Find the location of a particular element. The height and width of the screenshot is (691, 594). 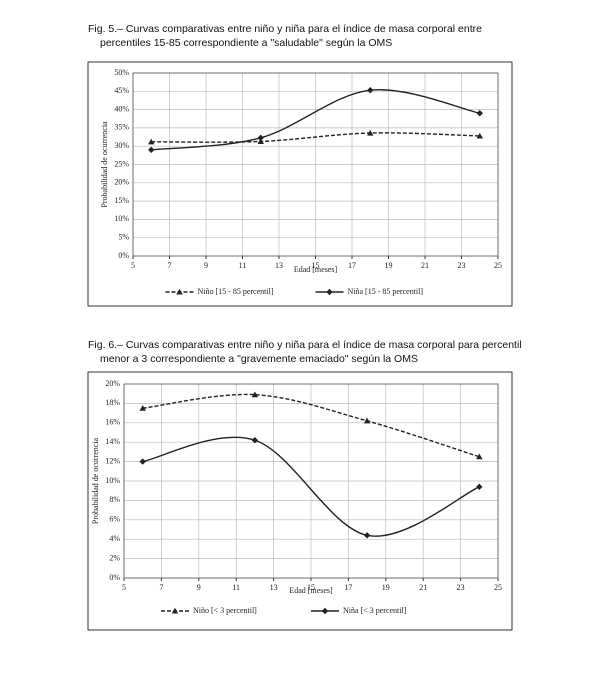

y-tick-label: 5% is located at coordinates (123, 237).